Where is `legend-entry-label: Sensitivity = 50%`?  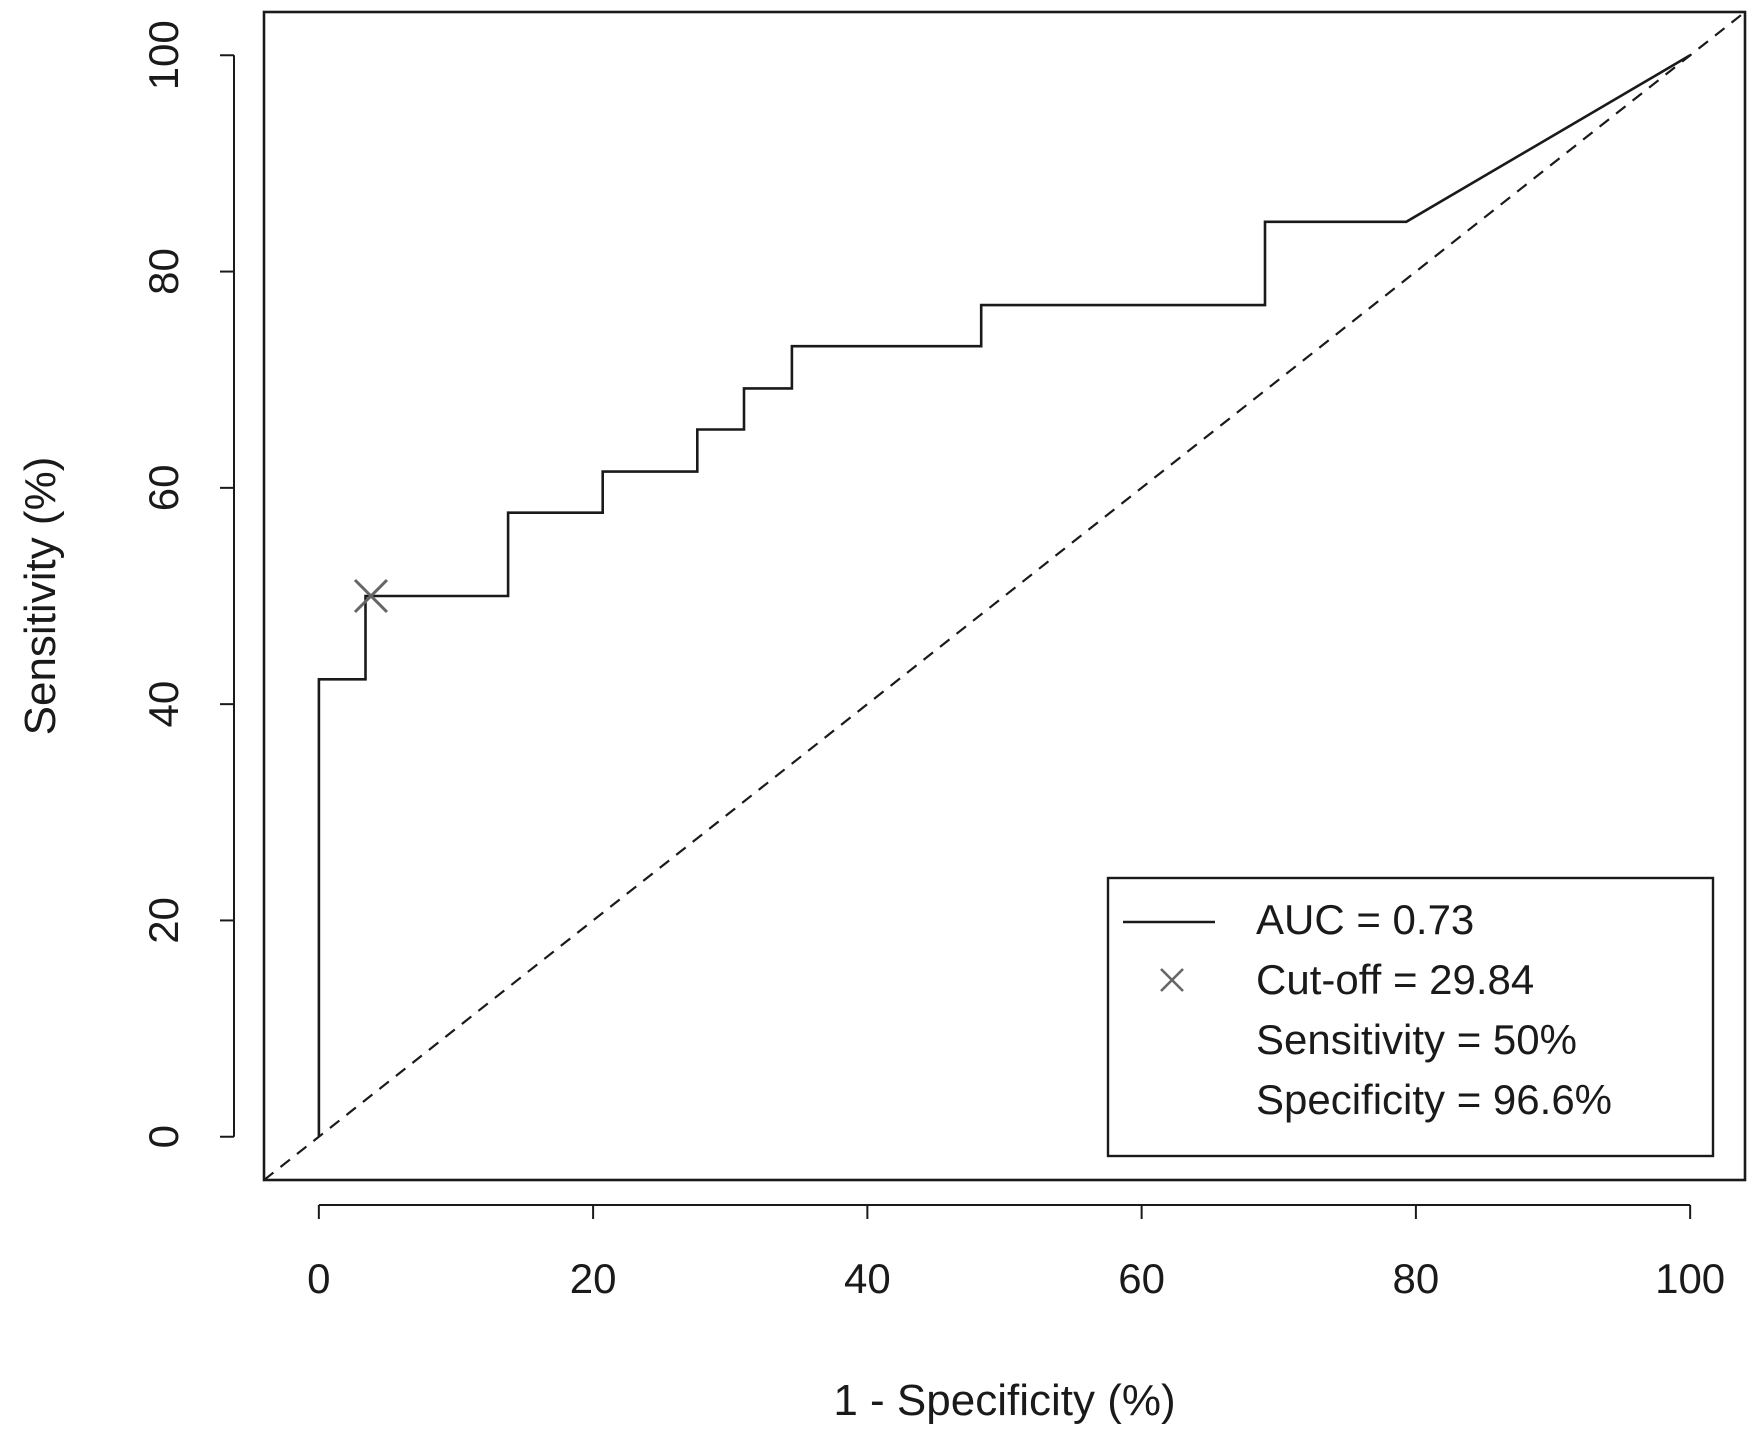
legend-entry-label: Sensitivity = 50% is located at coordinates (1416, 1039).